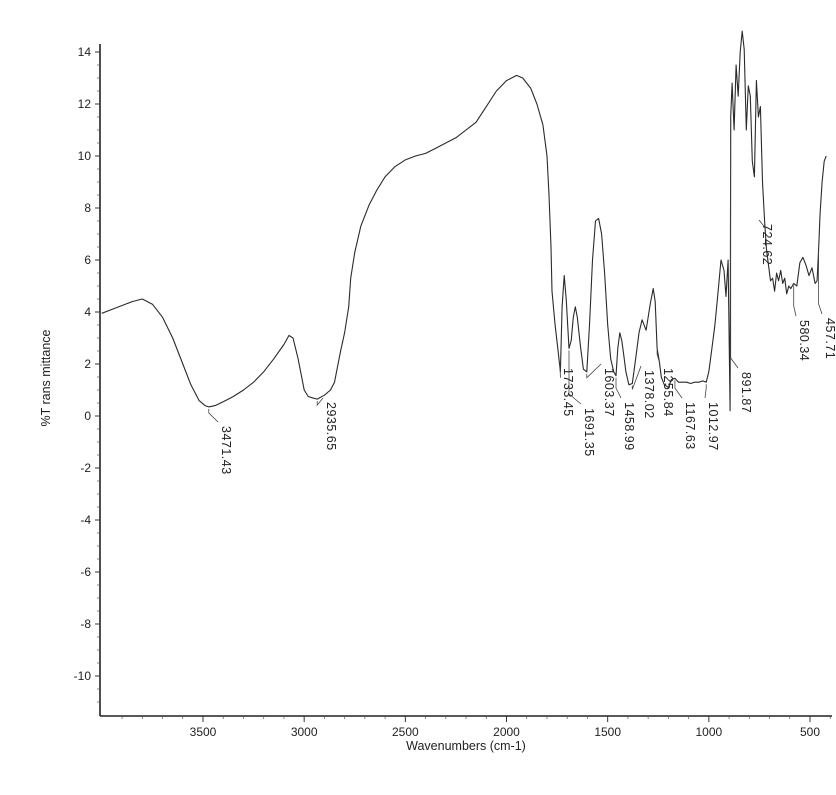  I want to click on peak-label: 1458.99, so click(629, 426).